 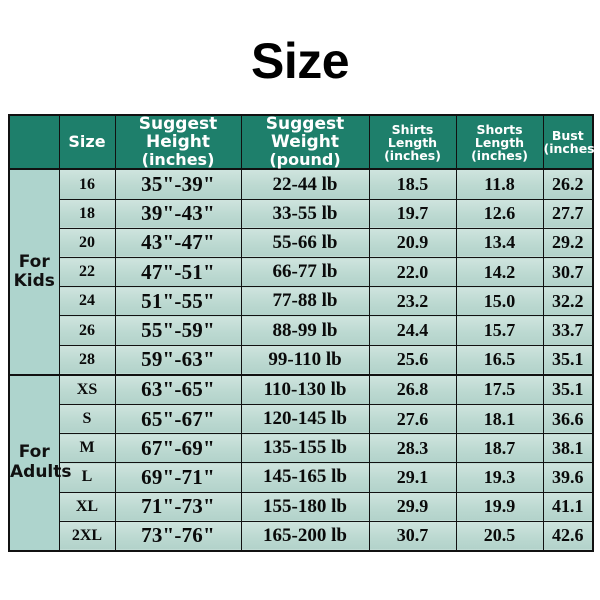 I want to click on header-bust: Bust (inches), so click(x=571, y=142).